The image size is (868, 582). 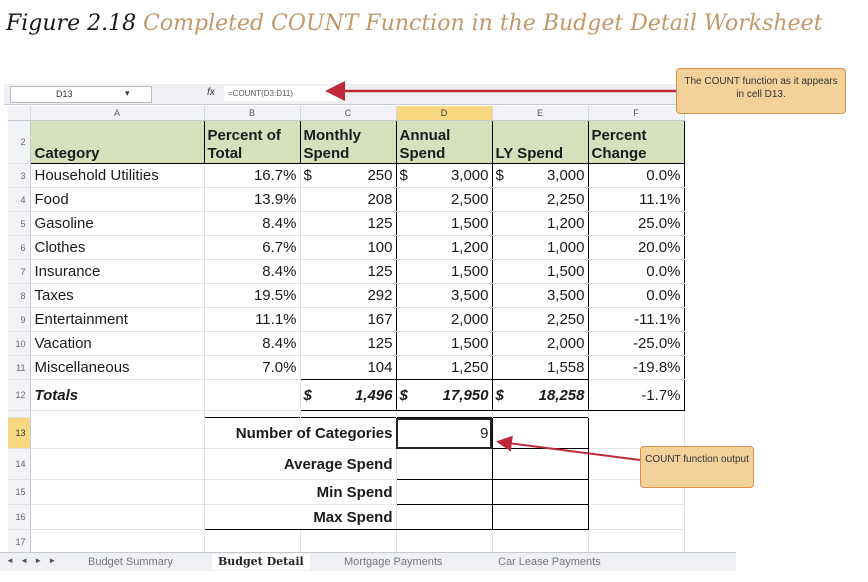 I want to click on row-number: 8, so click(x=19, y=295).